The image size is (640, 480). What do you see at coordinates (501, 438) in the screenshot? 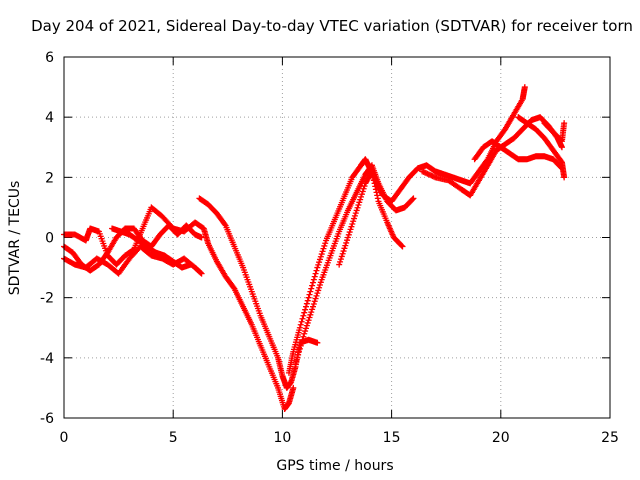
I see `x-tick-label: 20` at bounding box center [501, 438].